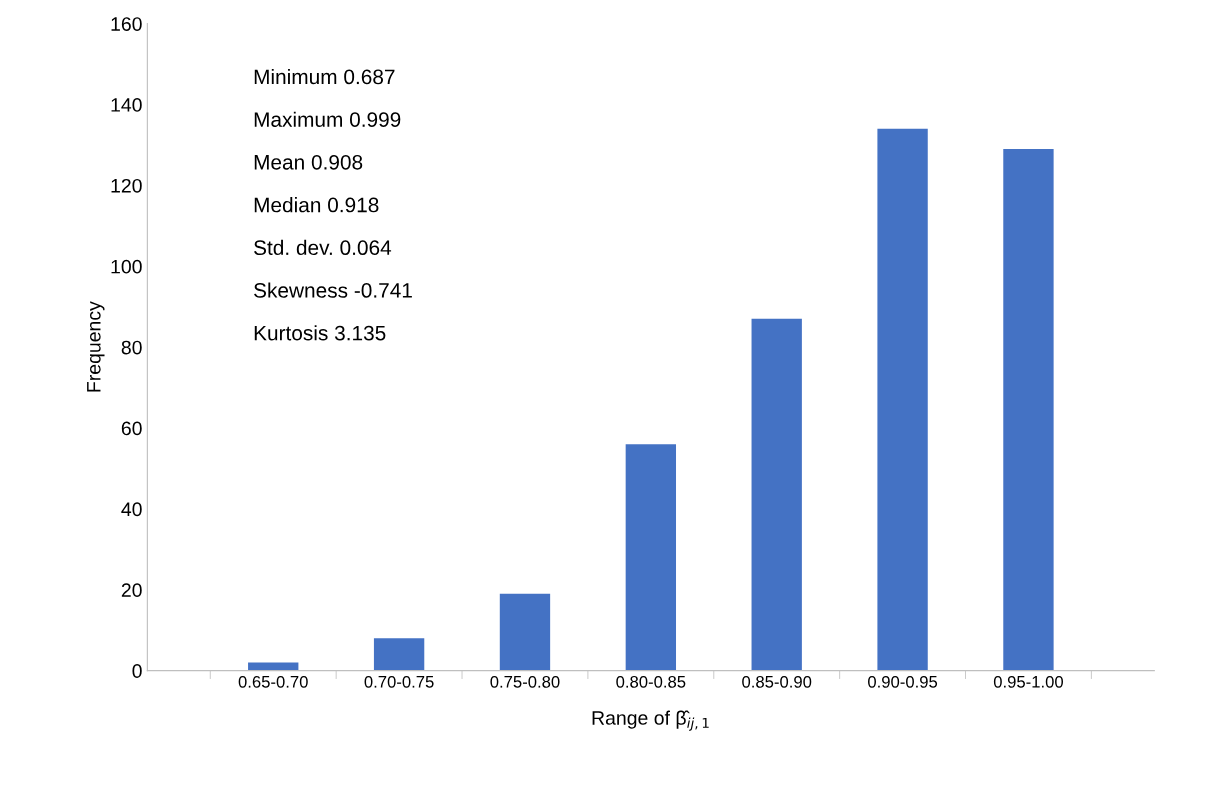 This screenshot has width=1228, height=789. What do you see at coordinates (399, 681) in the screenshot?
I see `x-tick-label: 0.70-0.75` at bounding box center [399, 681].